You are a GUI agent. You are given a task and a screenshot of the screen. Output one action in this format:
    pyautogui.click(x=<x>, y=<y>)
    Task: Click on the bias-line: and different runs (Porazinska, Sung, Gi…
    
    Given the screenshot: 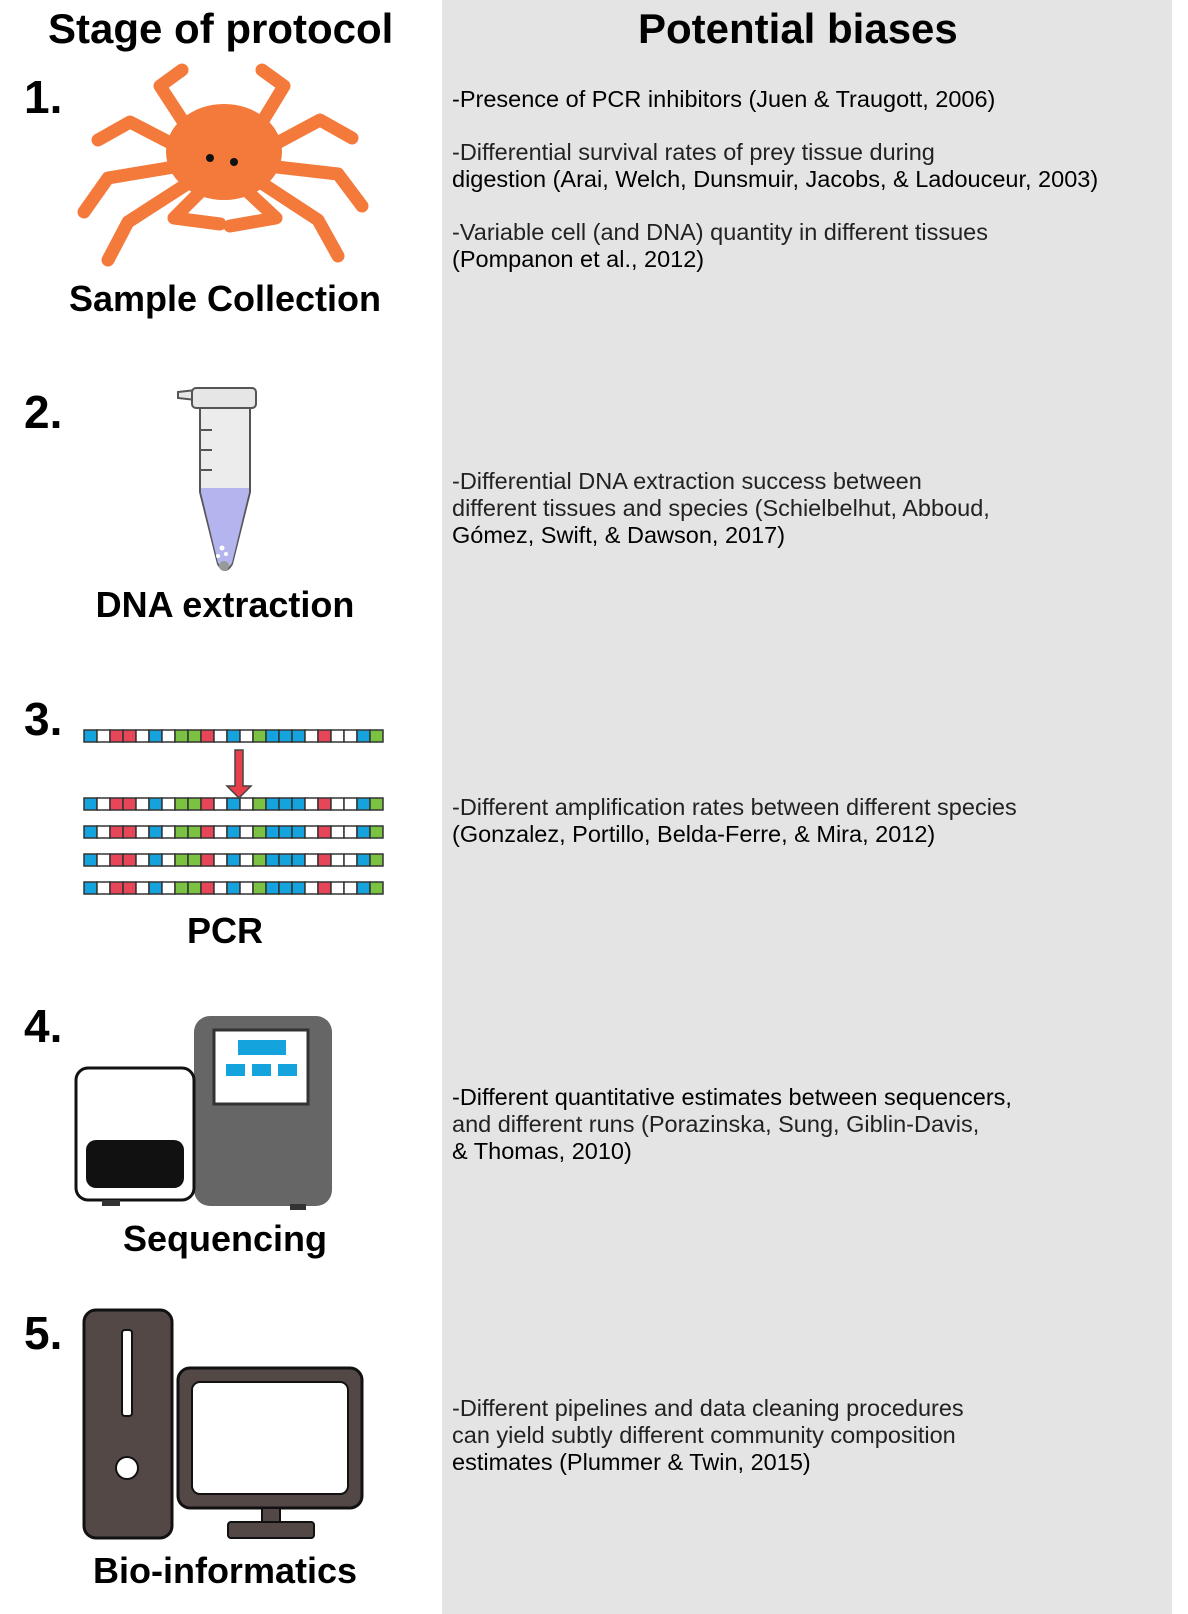 What is the action you would take?
    pyautogui.click(x=716, y=1124)
    